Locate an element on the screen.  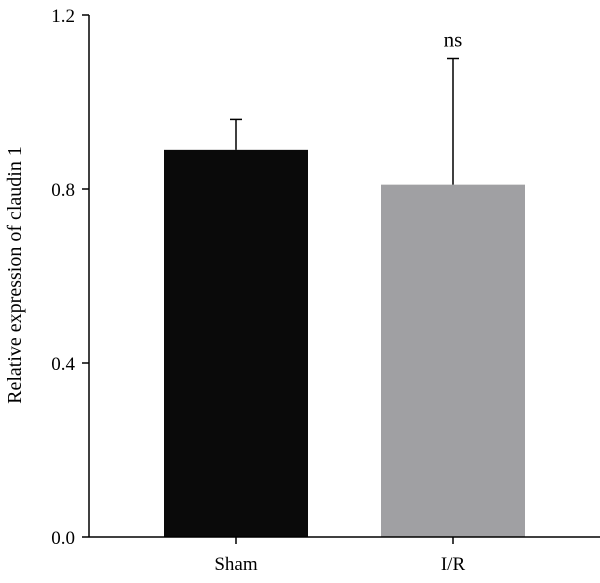
y-tick-label-1: 0.4 is located at coordinates (63, 364).